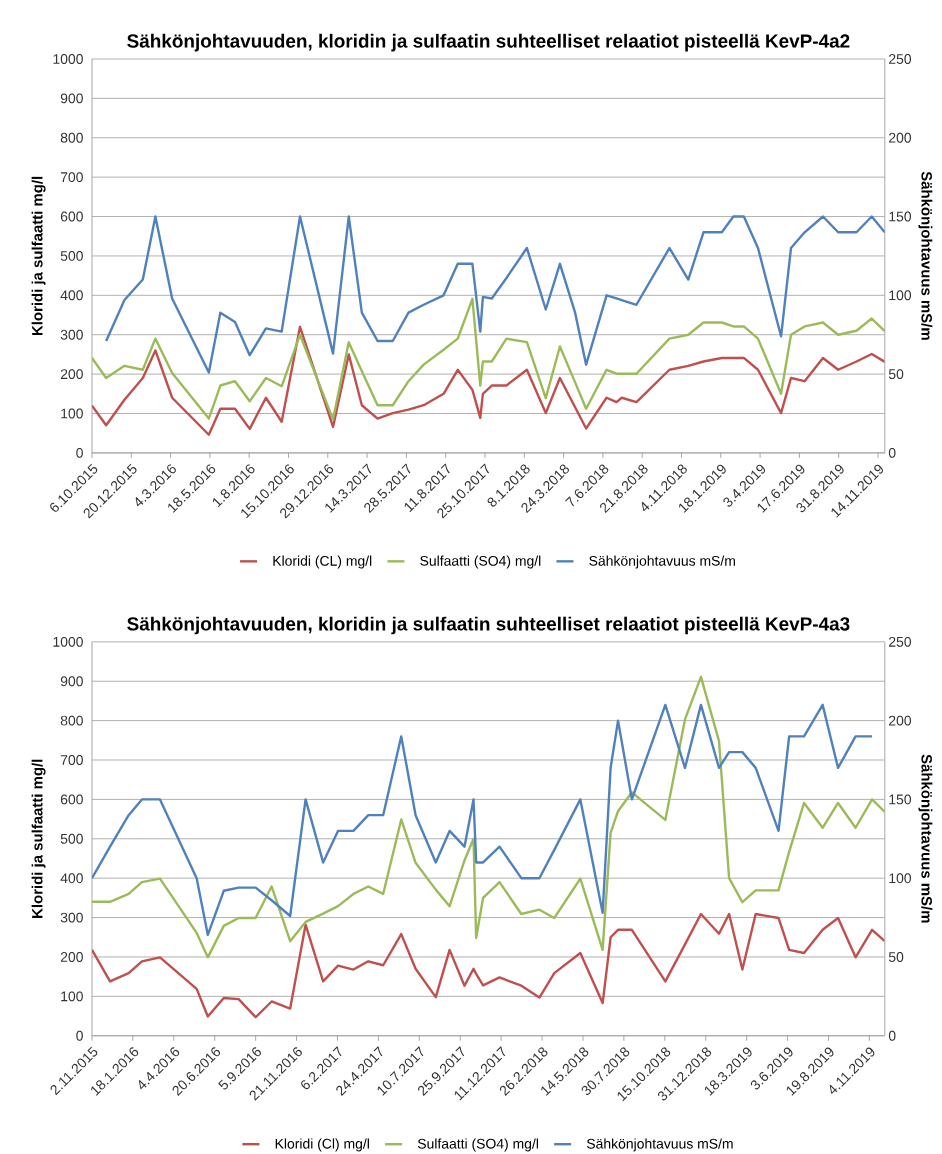 This screenshot has width=942, height=1154. I want to click on chart-title: Sähkönjohtavuuden, kloridin ja sulfaatin suhteelliset relaatiot pisteellä KevP-4a3, so click(488, 625).